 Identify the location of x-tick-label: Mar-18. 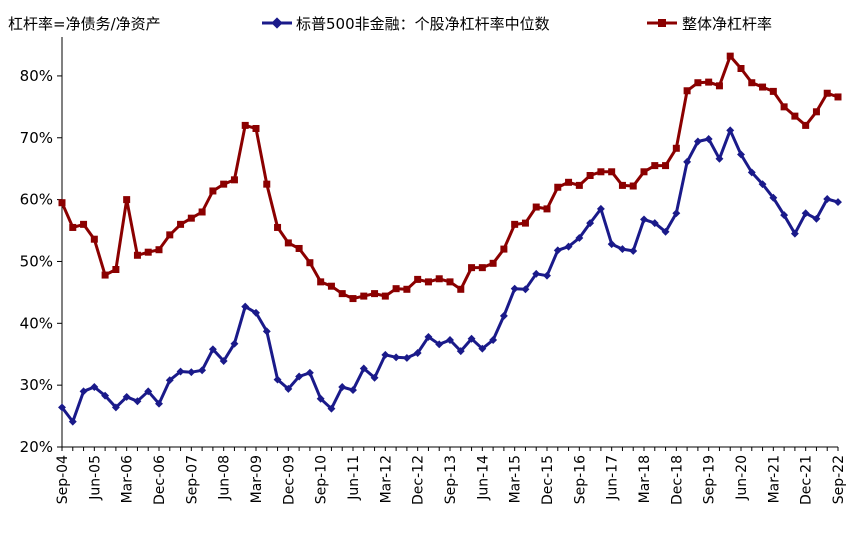
(645, 479).